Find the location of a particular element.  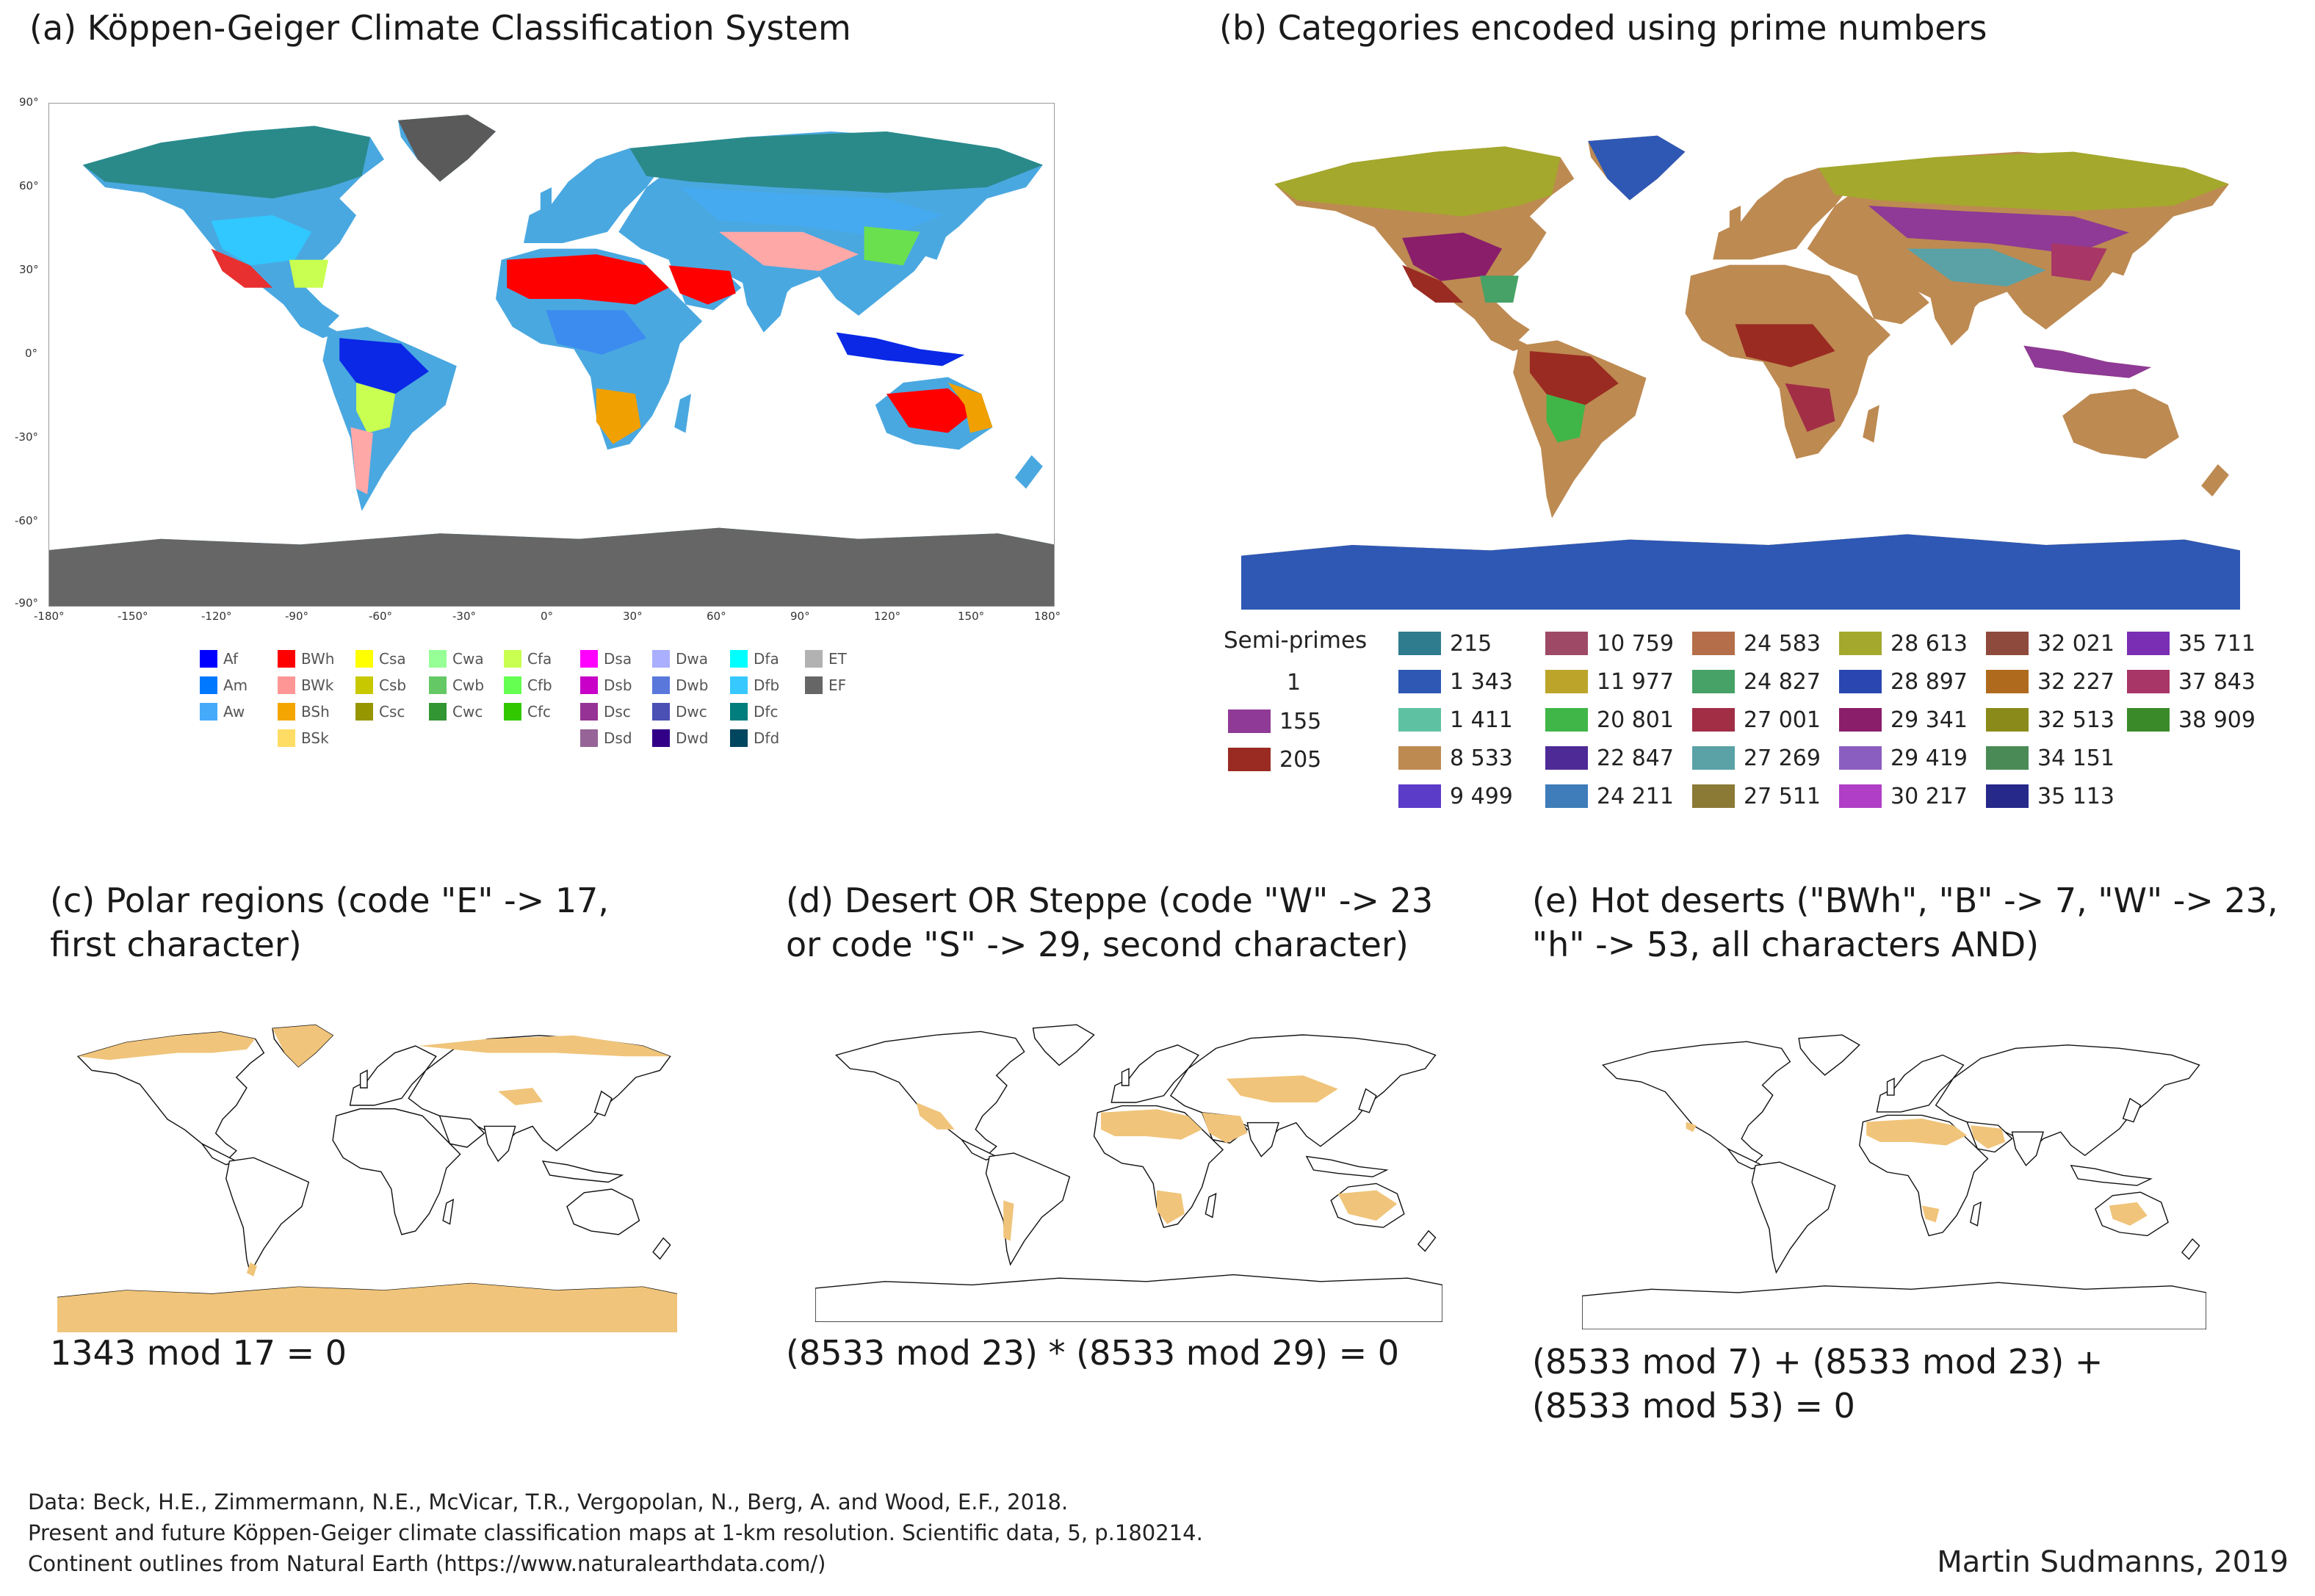

legend-item: 10 759 is located at coordinates (1609, 643).